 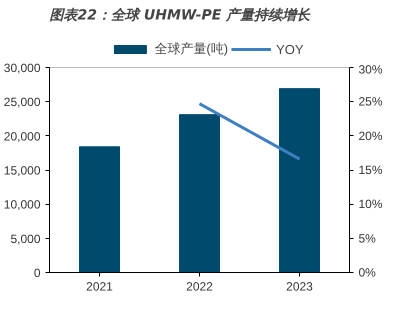 I want to click on legend-label: 全球产量(吨), so click(x=191, y=49).